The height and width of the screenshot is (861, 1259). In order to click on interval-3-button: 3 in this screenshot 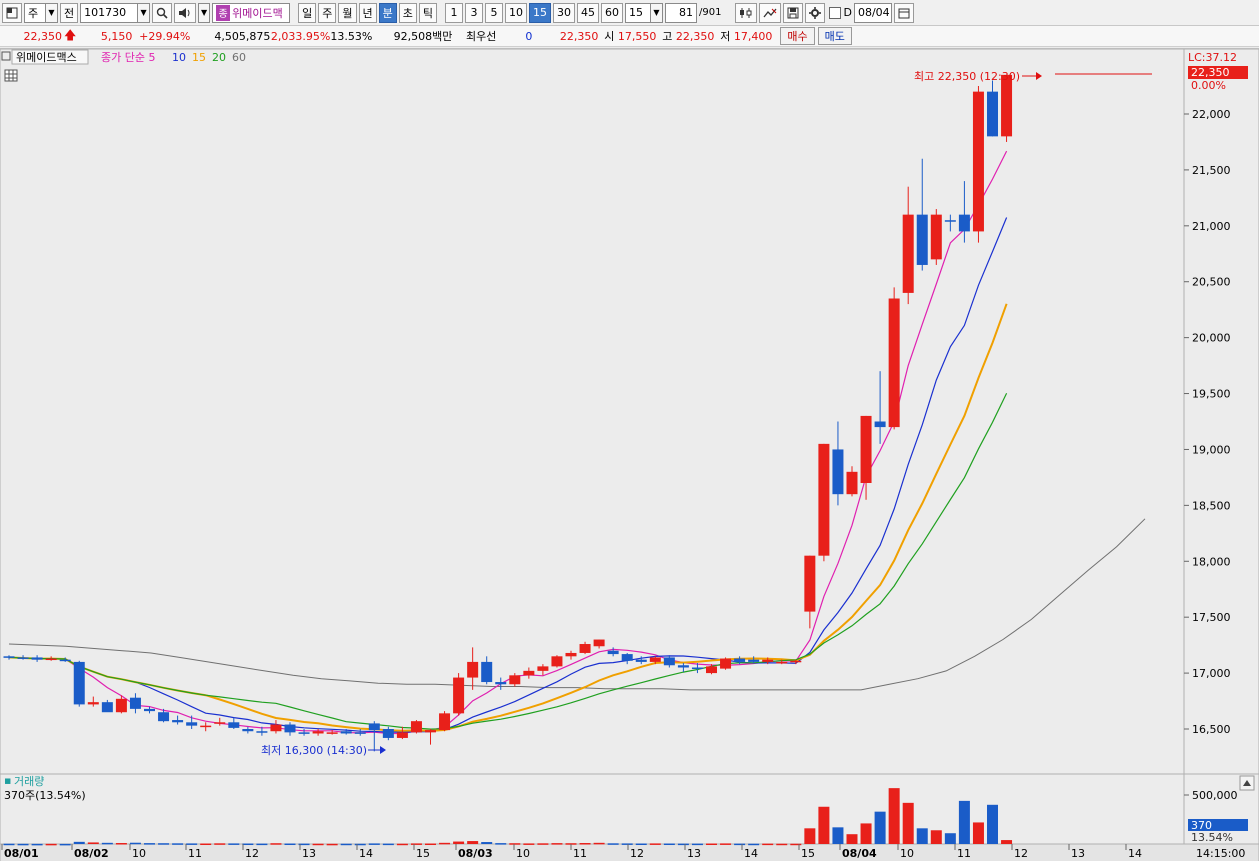, I will do `click(474, 12)`.